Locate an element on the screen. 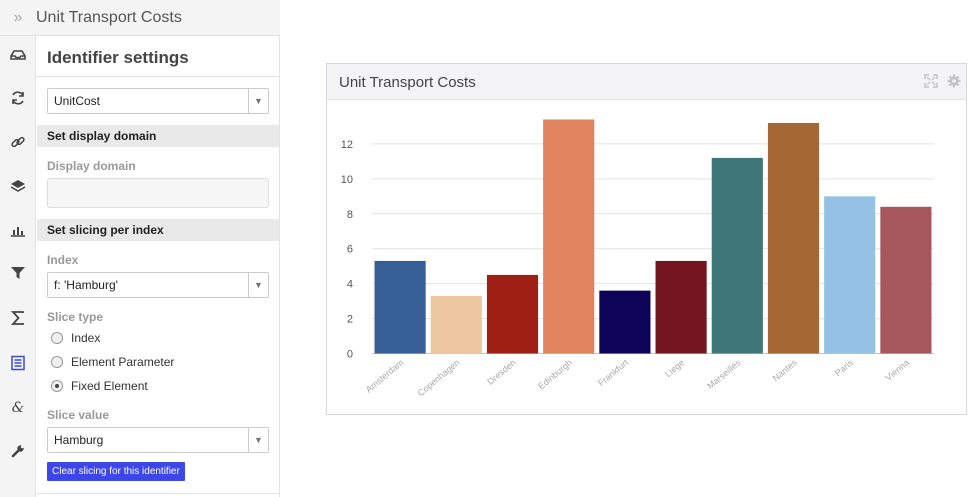 Image resolution: width=975 pixels, height=497 pixels. index-label: Index is located at coordinates (63, 260).